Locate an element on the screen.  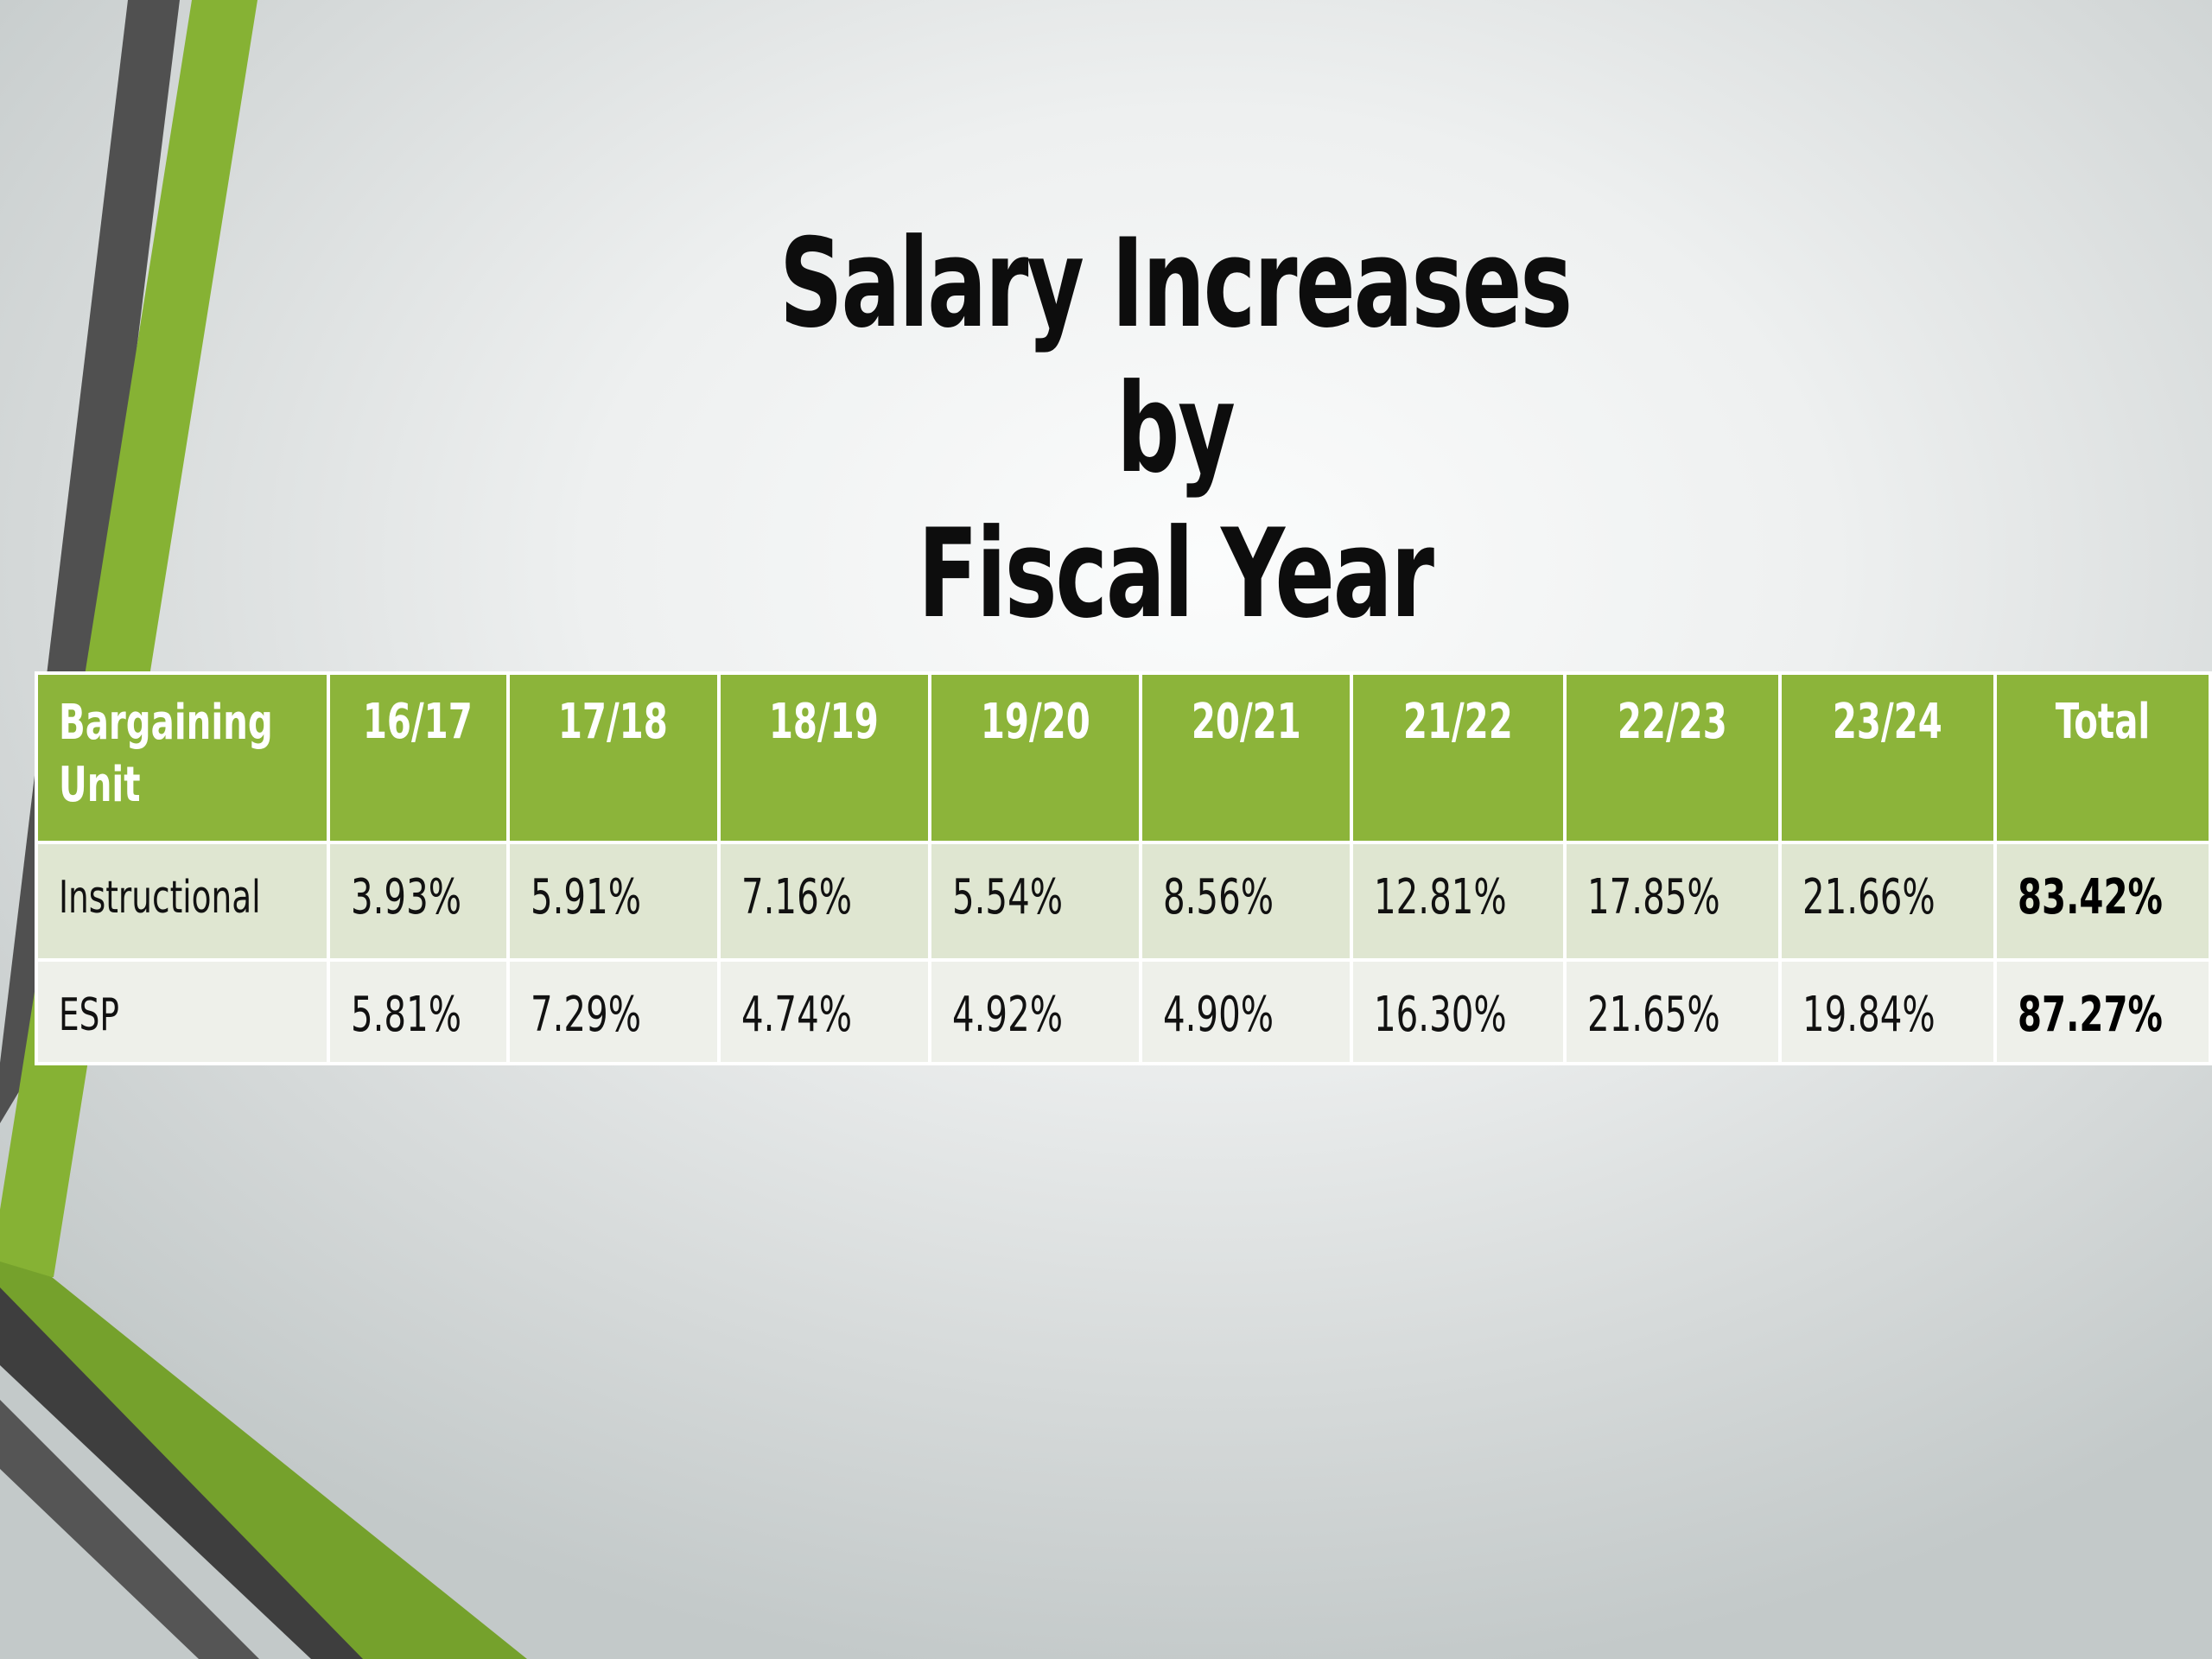
cell-value: 12.81% is located at coordinates (1458, 901).